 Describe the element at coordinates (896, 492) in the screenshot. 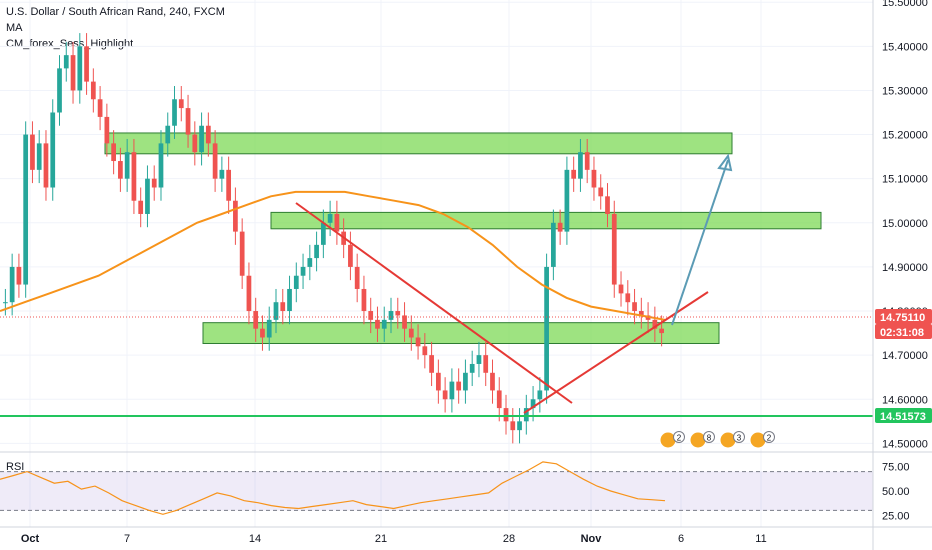

I see `rsi-tick-label: 50.00` at that location.